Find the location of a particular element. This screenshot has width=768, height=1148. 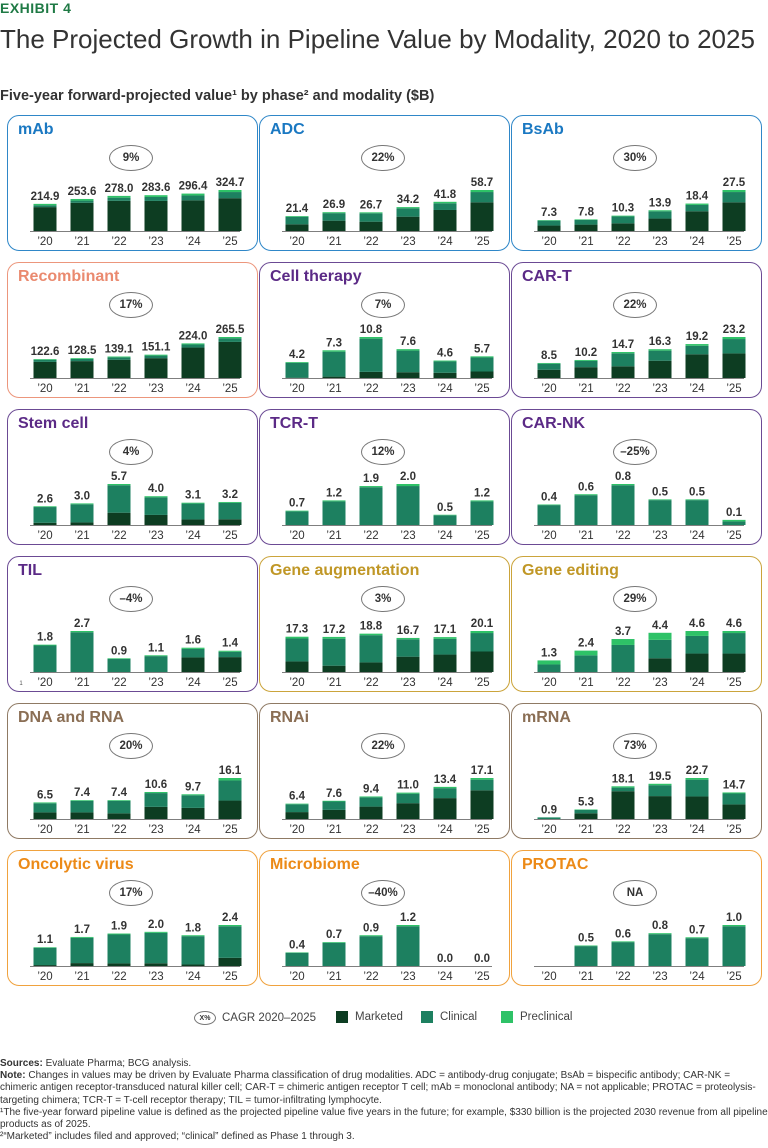

value-label: 26.7 is located at coordinates (371, 205).